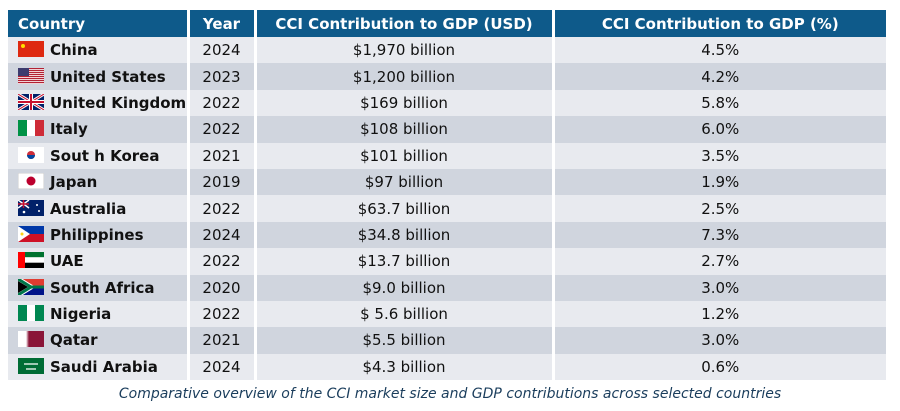  Describe the element at coordinates (99, 340) in the screenshot. I see `country-cell: Qatar` at that location.